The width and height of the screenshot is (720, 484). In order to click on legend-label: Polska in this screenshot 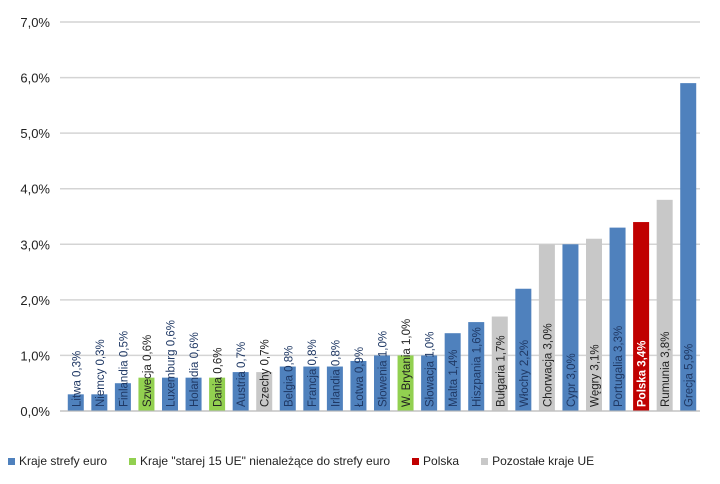, I will do `click(441, 461)`.